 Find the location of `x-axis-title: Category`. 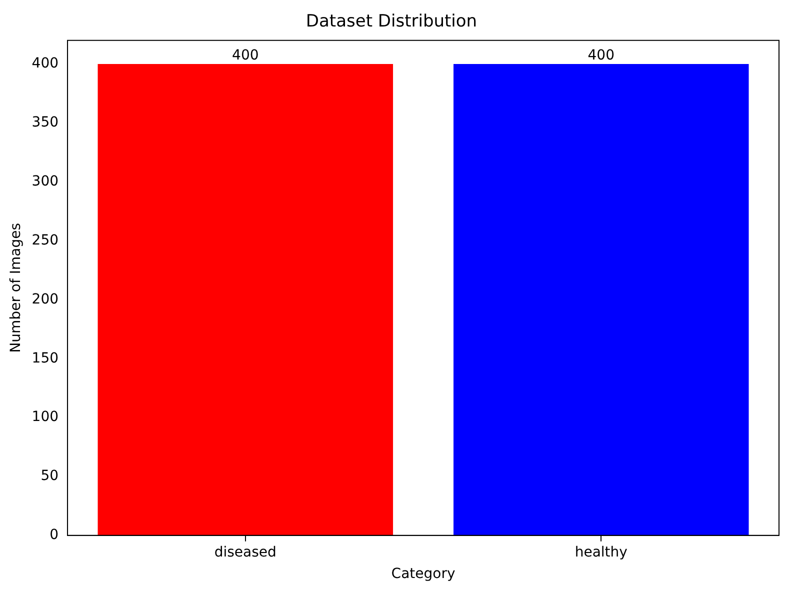

x-axis-title: Category is located at coordinates (423, 574).